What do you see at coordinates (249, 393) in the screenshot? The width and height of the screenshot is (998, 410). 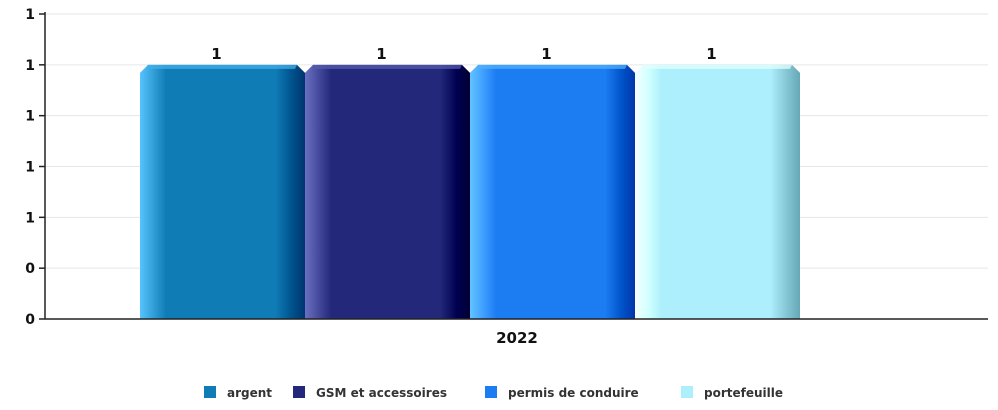 I see `legend-label: argent` at bounding box center [249, 393].